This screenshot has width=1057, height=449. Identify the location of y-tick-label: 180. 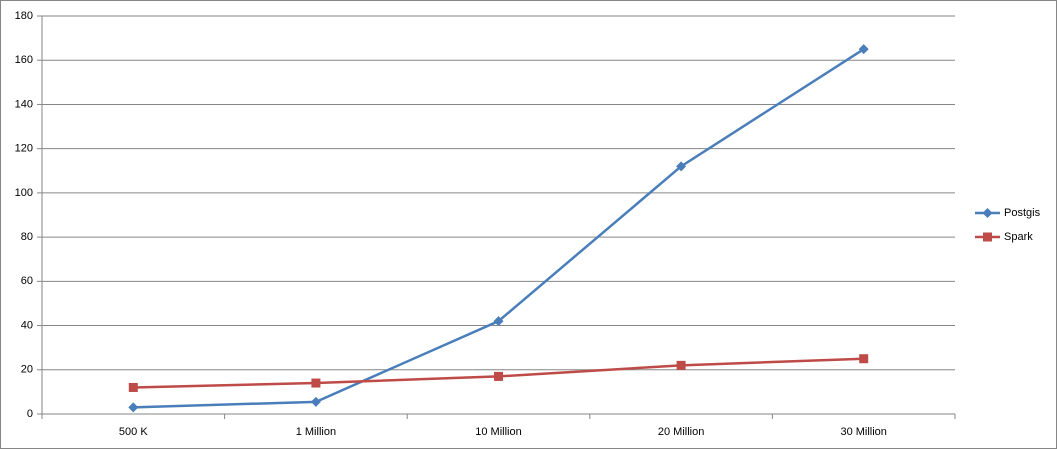
(24, 16).